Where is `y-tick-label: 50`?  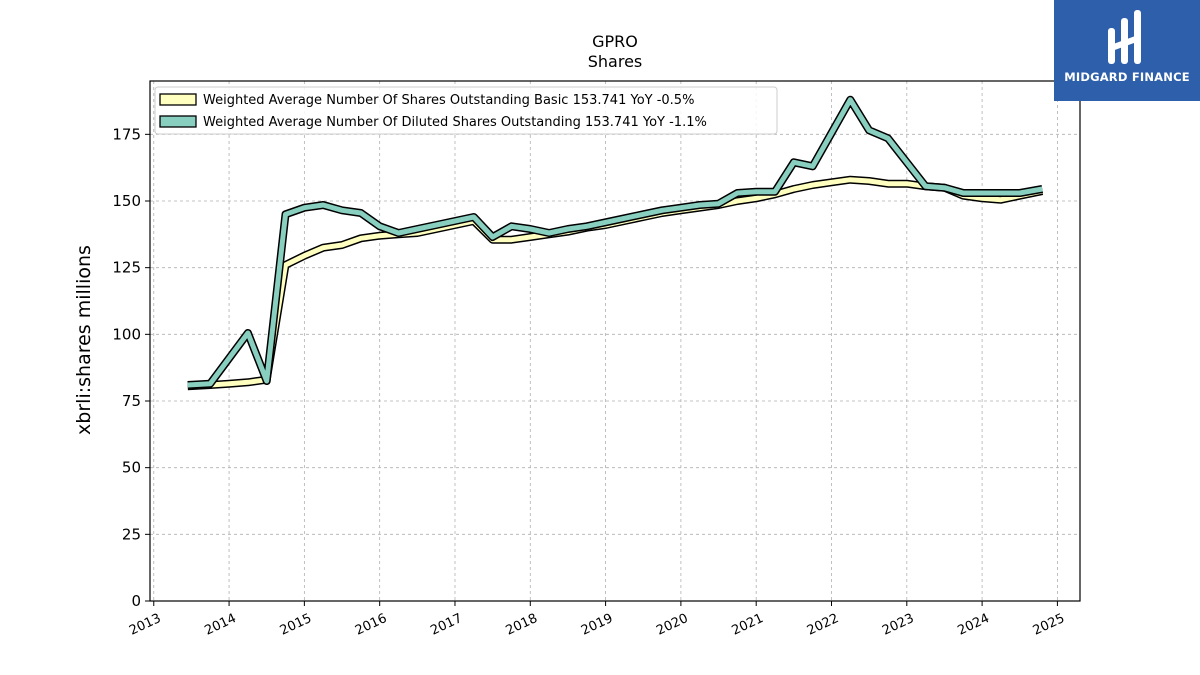 y-tick-label: 50 is located at coordinates (131, 468).